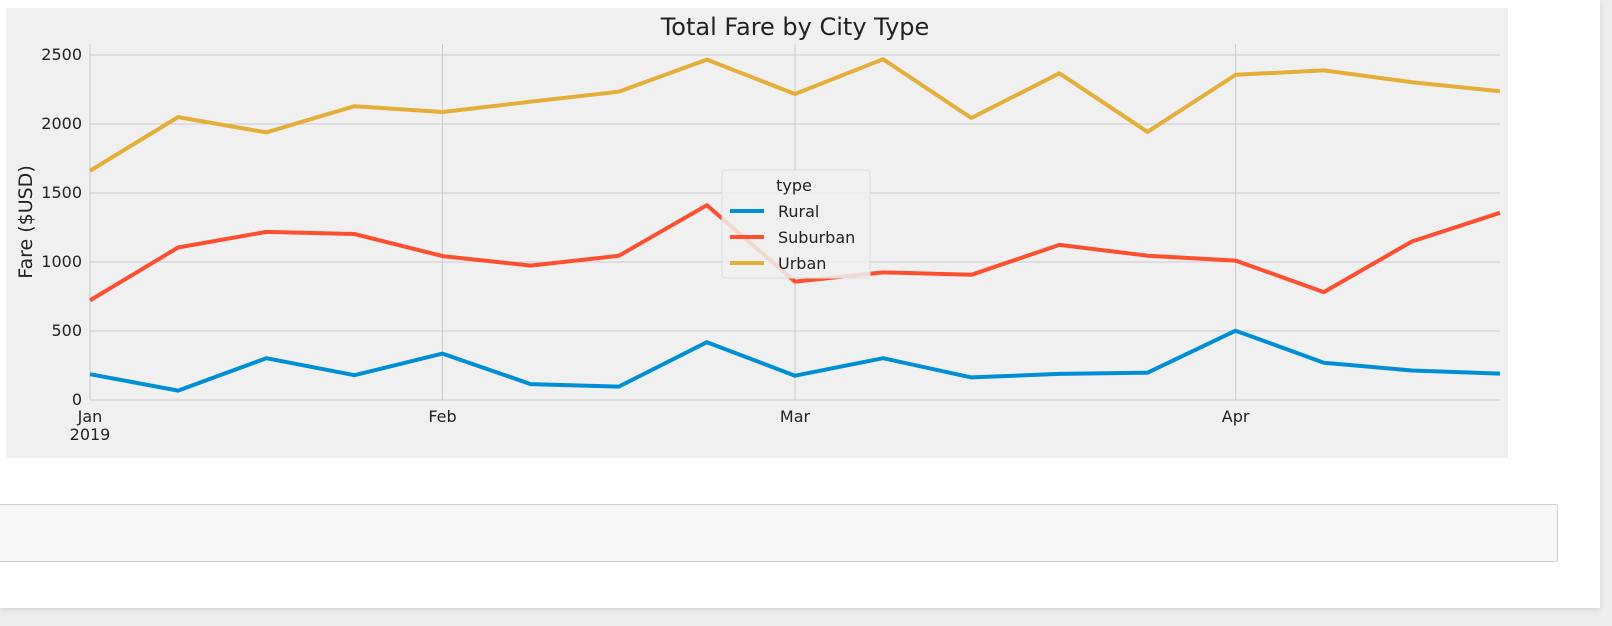 Image resolution: width=1612 pixels, height=626 pixels. Describe the element at coordinates (795, 416) in the screenshot. I see `x-tick-label: Mar` at that location.